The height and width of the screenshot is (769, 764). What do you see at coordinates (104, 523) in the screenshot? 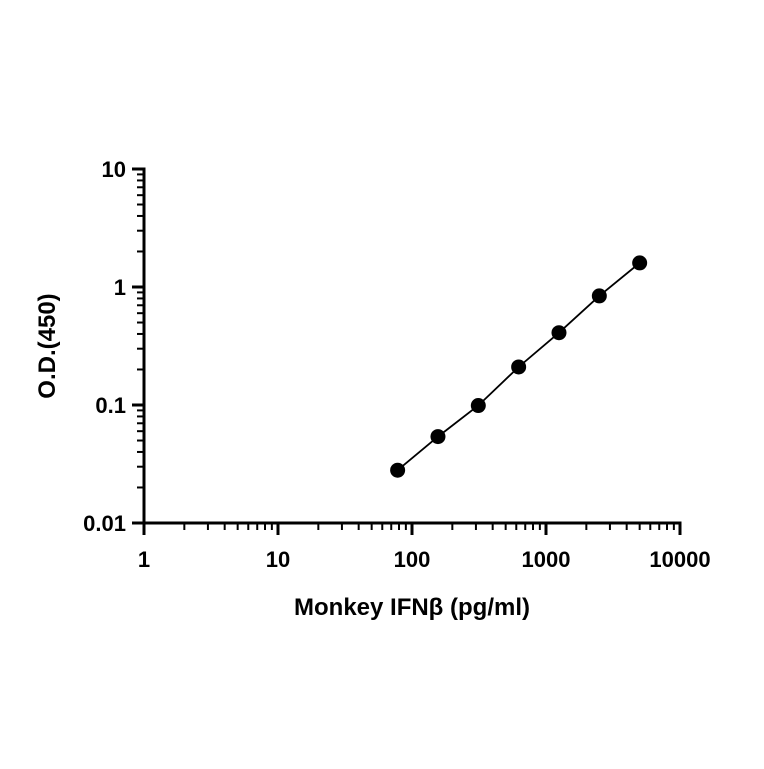
I see `y-tick-label: 0.01` at bounding box center [104, 523].